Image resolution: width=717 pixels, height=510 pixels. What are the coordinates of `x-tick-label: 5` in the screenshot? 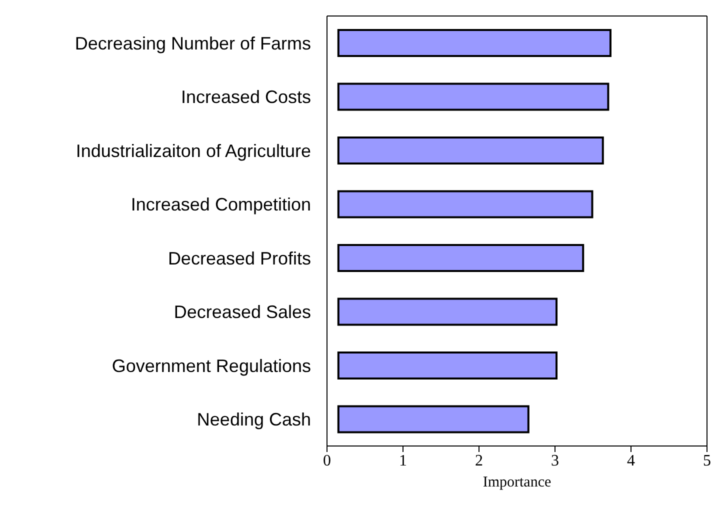 It's located at (707, 461).